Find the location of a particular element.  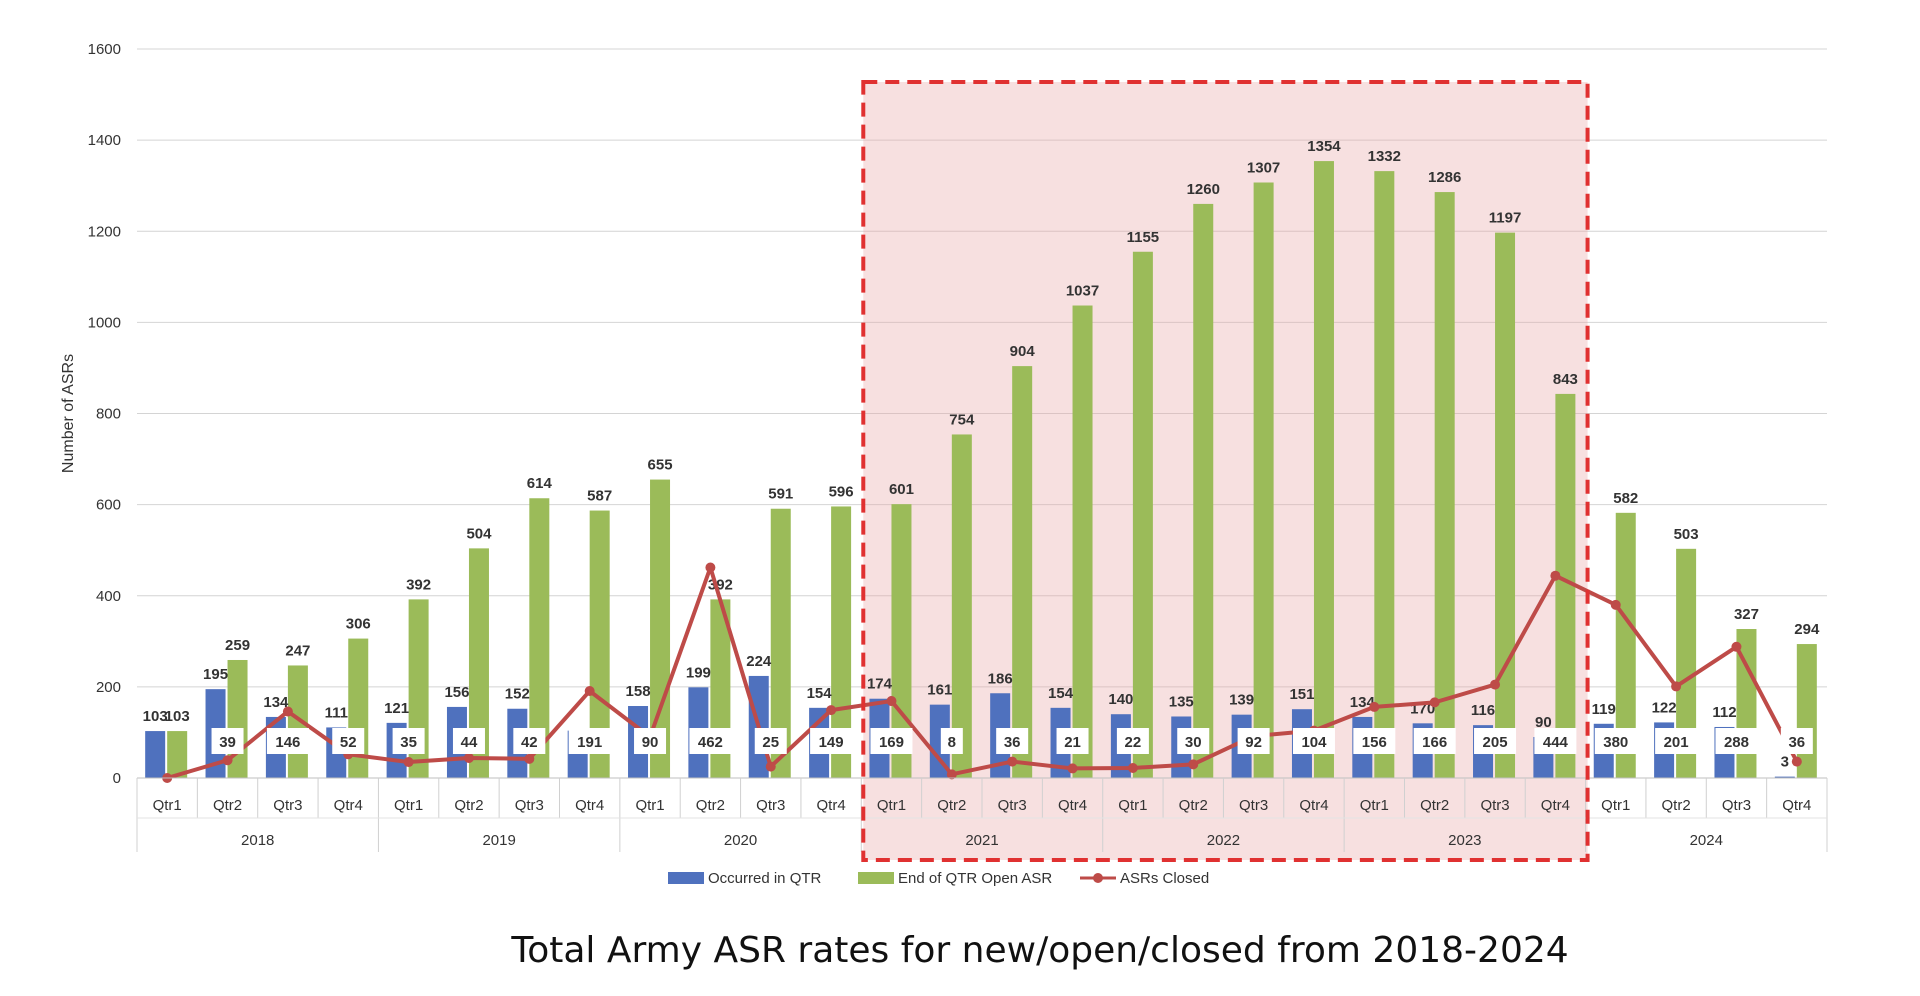

bar-data-label: 1197 is located at coordinates (1505, 218).